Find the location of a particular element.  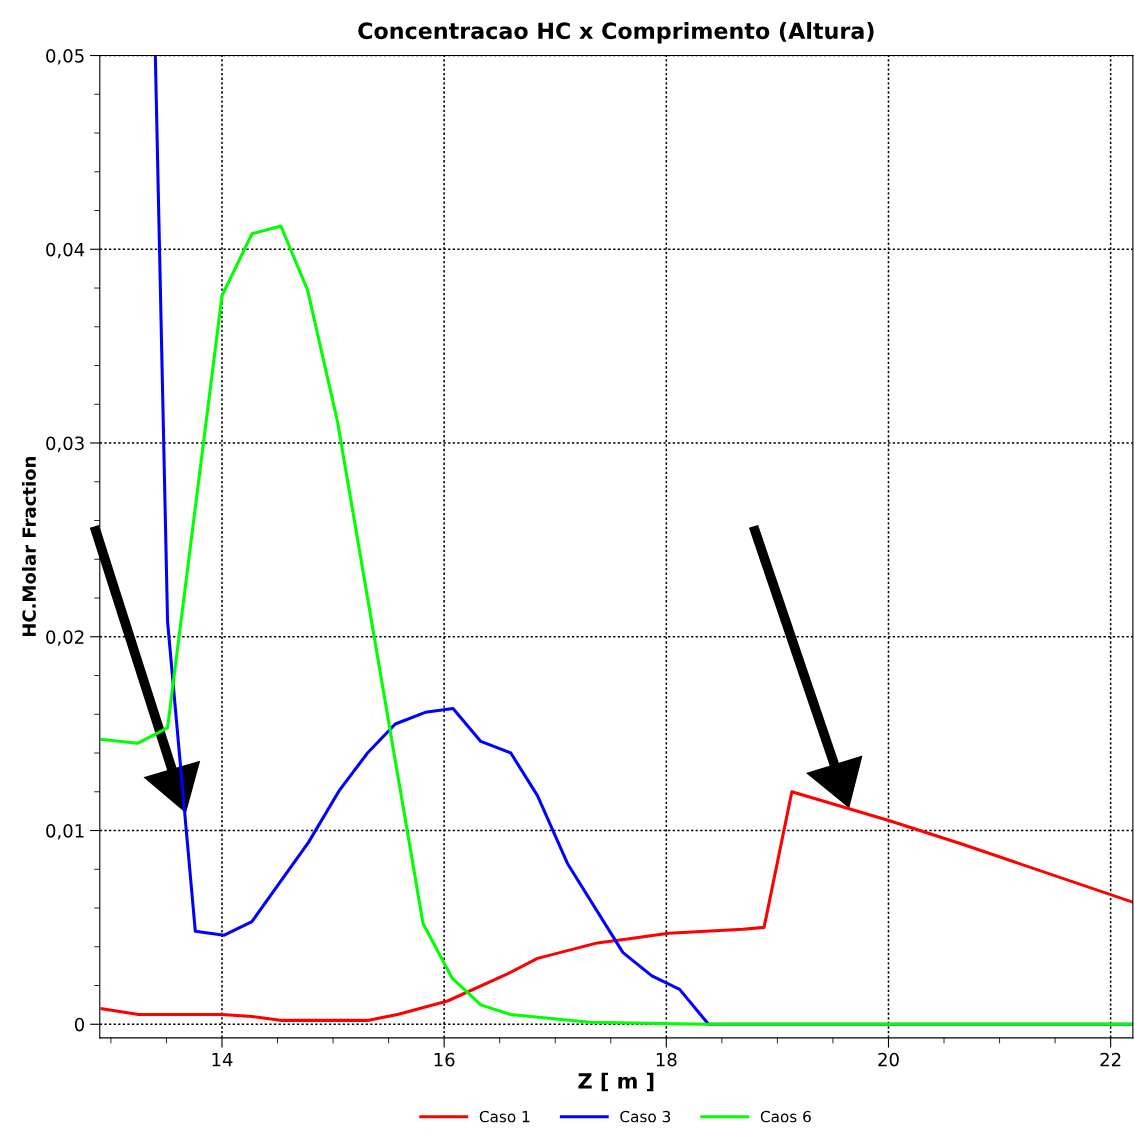

x-tick-label: 16 is located at coordinates (444, 1059).